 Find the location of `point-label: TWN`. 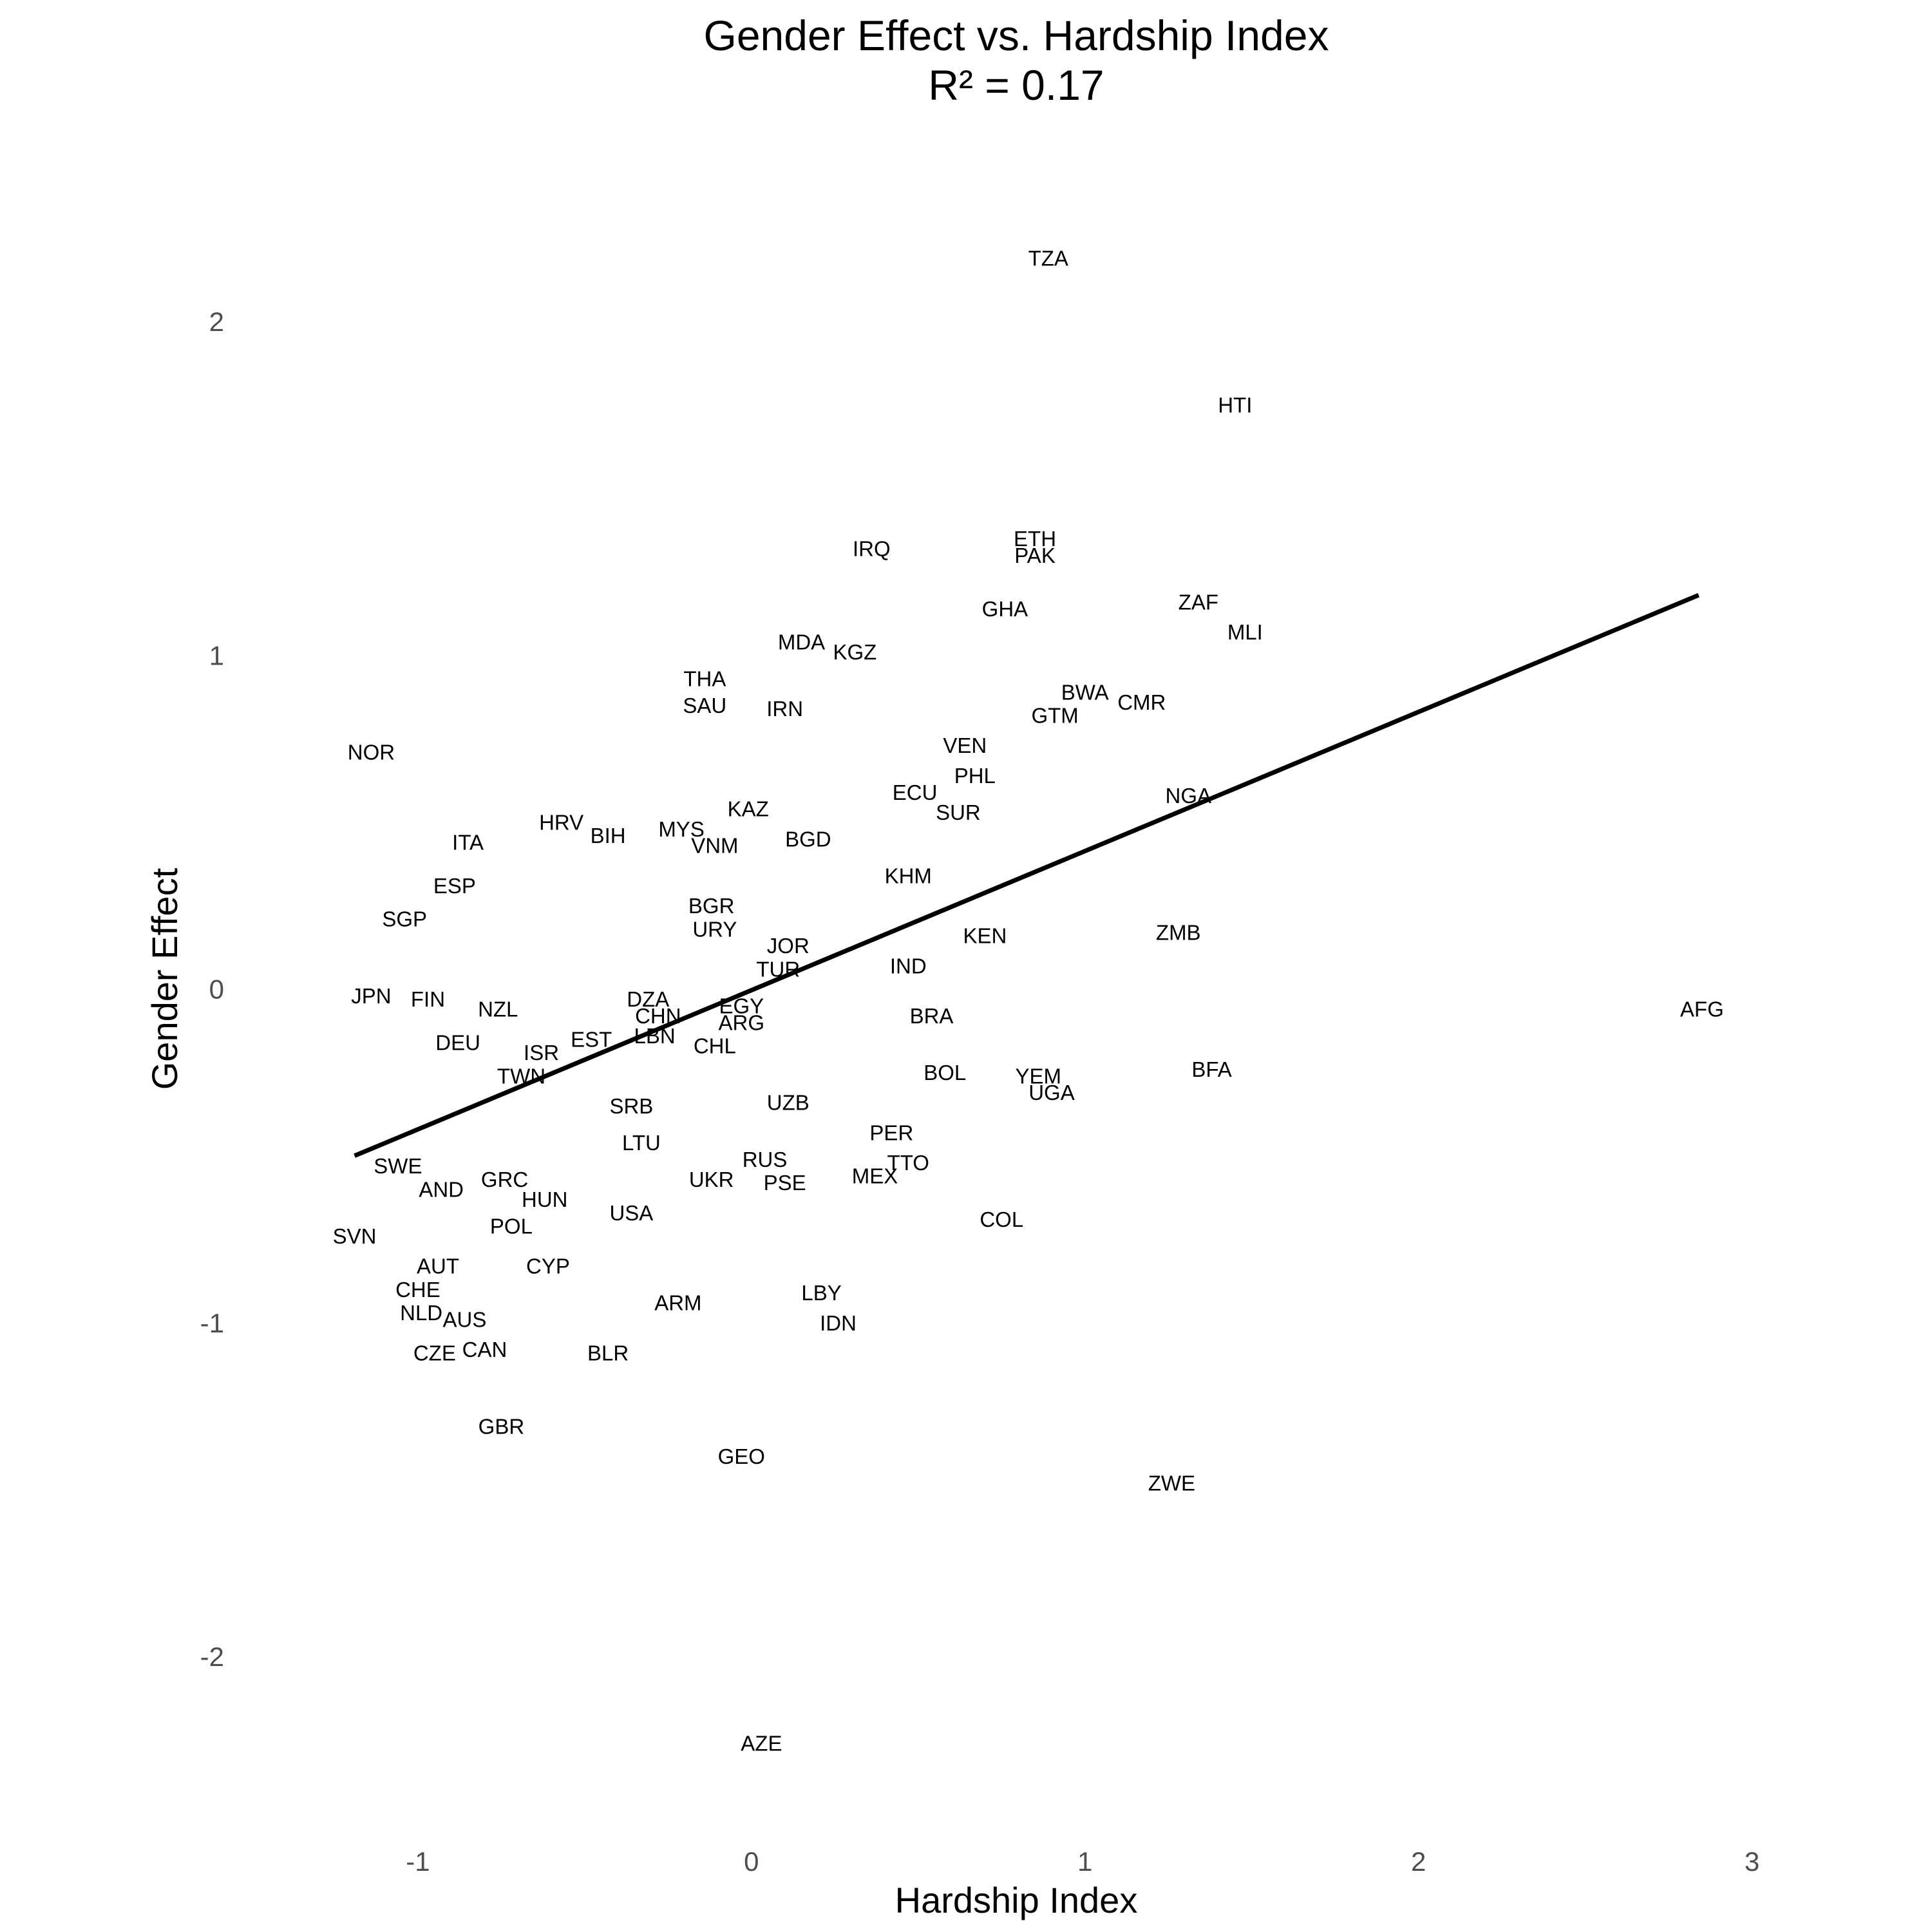

point-label: TWN is located at coordinates (521, 1076).